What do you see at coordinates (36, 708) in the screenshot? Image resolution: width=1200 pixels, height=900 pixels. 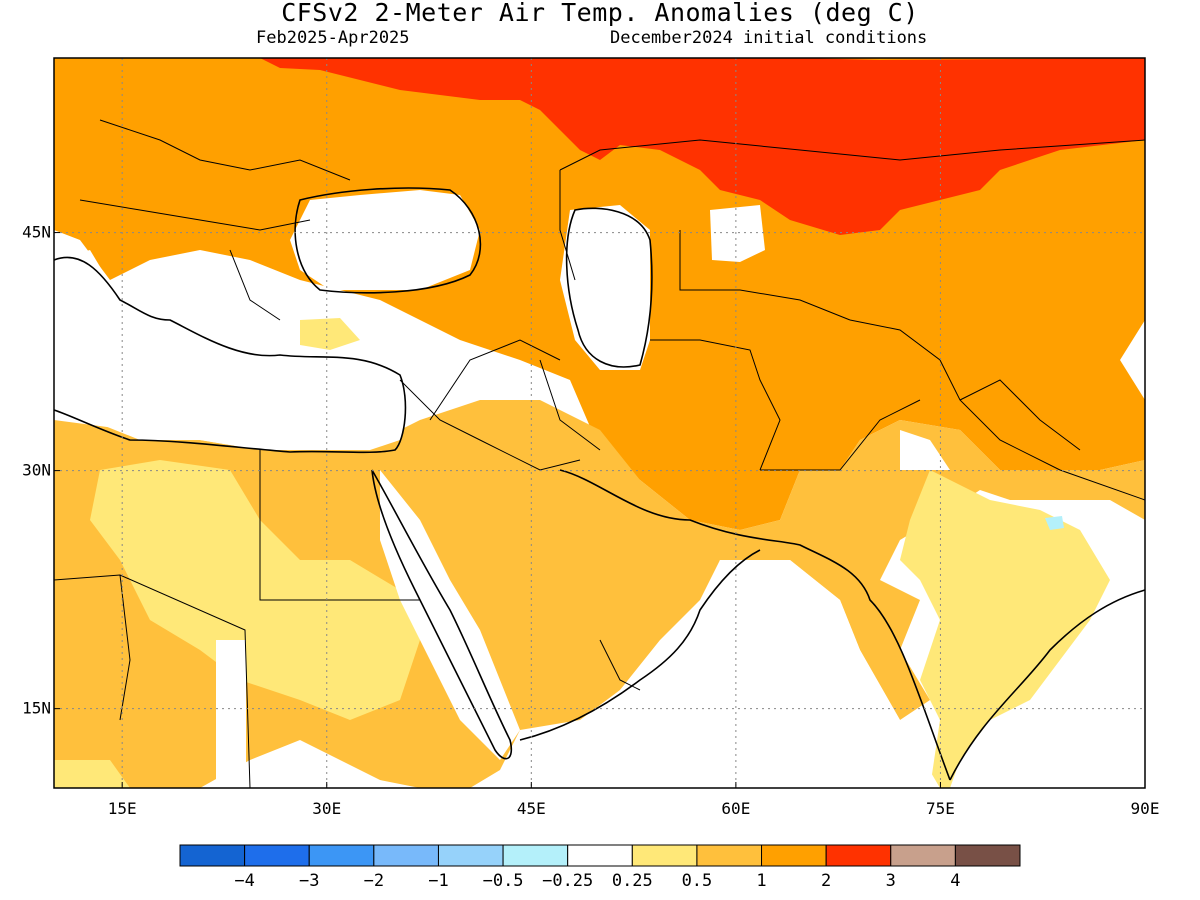 I see `lat-tick-label: 15N` at bounding box center [36, 708].